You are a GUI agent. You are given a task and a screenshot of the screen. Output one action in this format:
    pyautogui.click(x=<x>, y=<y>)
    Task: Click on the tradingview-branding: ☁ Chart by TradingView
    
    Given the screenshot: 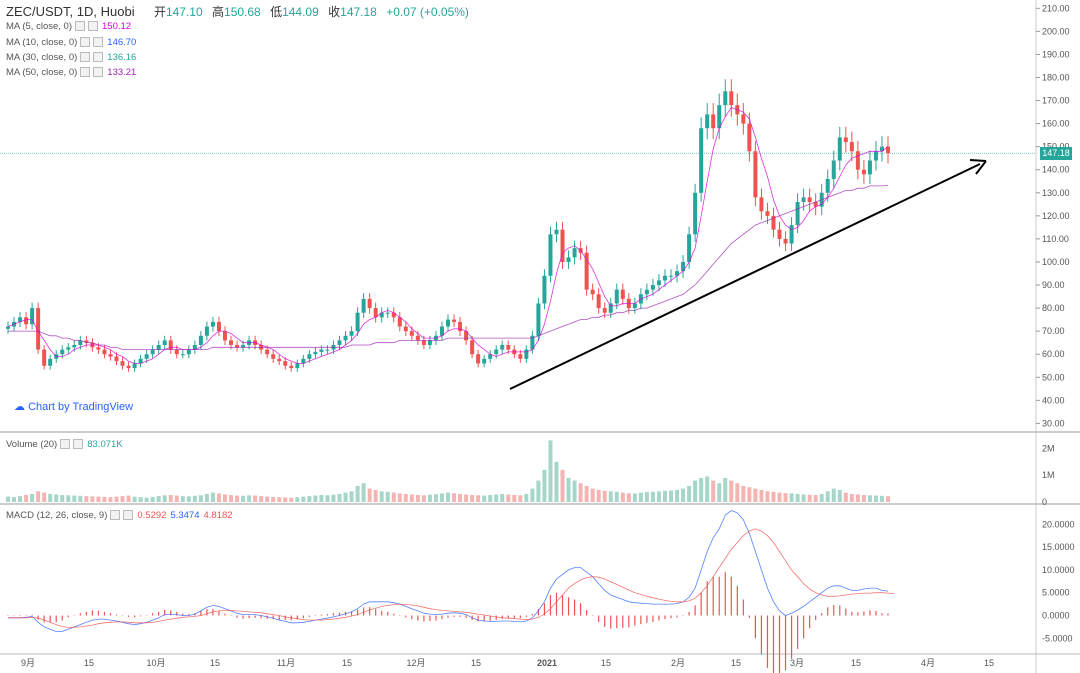 What is the action you would take?
    pyautogui.click(x=73, y=406)
    